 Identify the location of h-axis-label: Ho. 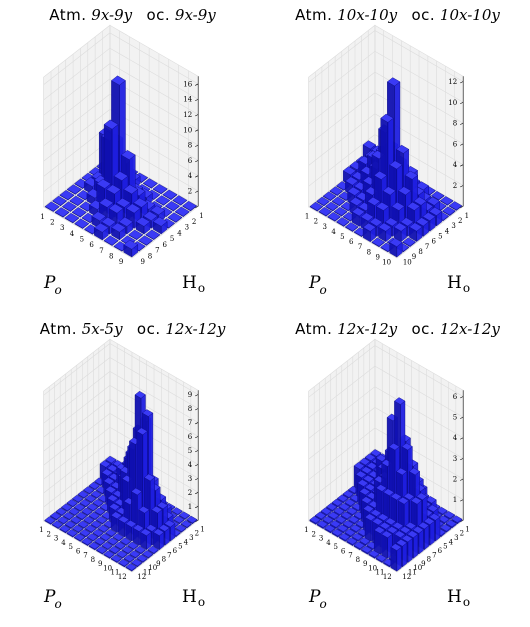
(458, 598).